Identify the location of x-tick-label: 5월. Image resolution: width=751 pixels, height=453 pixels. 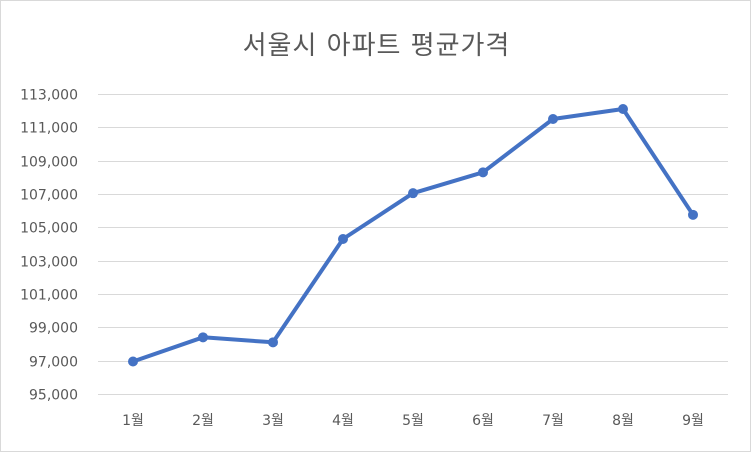
(413, 421).